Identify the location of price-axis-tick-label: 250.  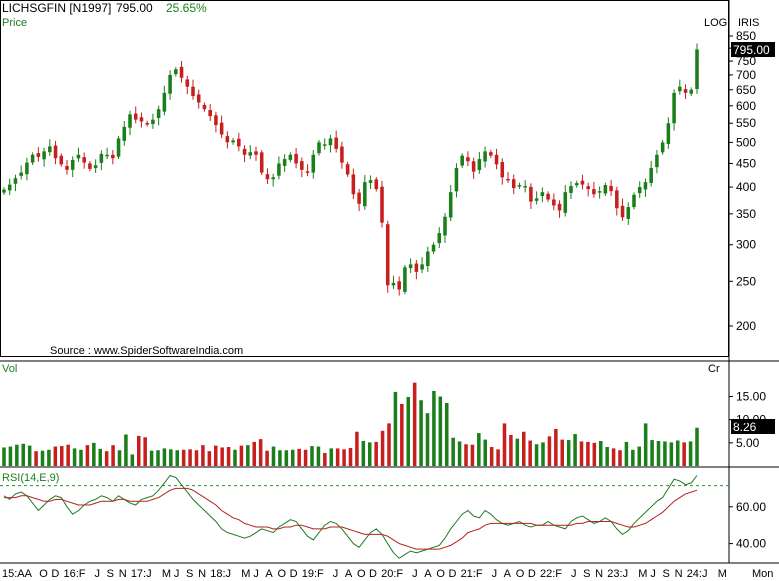
(746, 281).